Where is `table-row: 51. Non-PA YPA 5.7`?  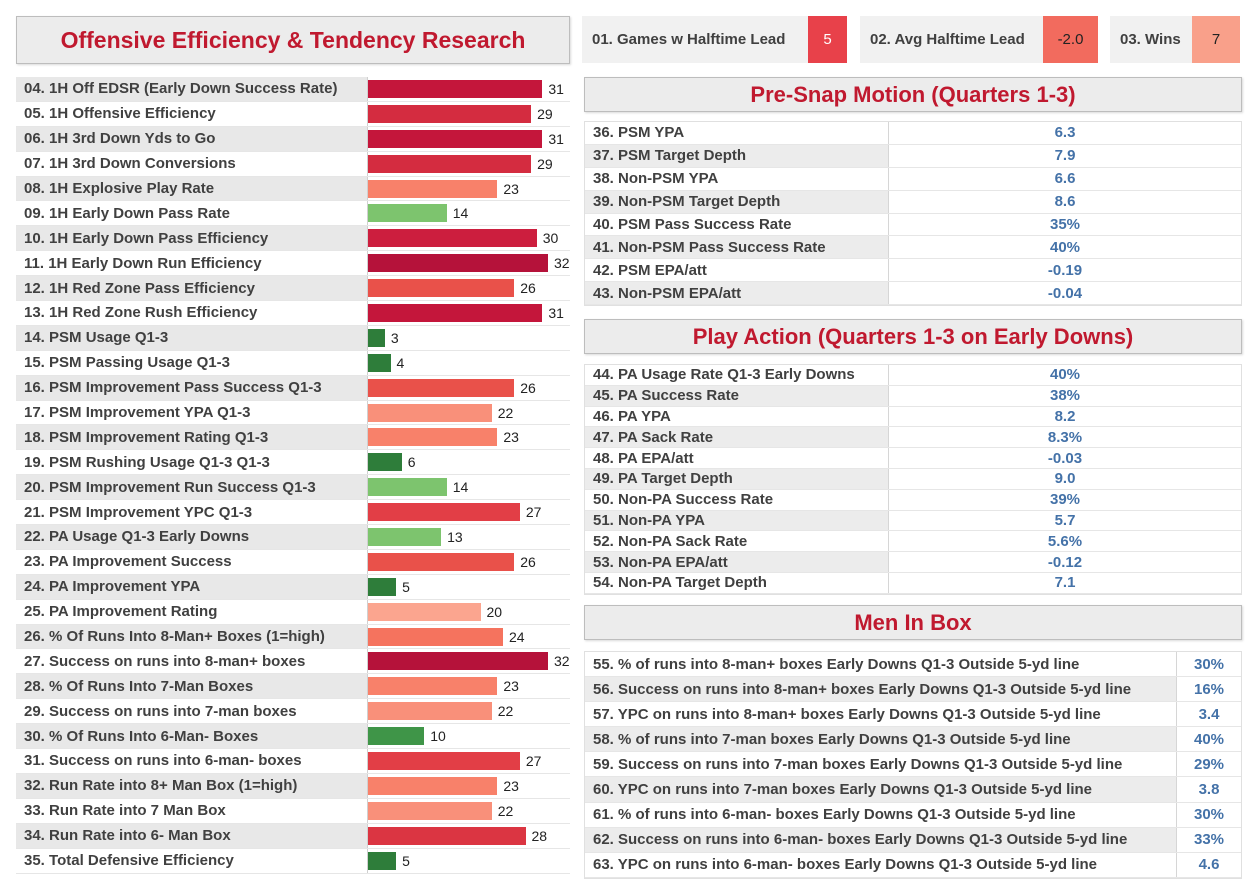
table-row: 51. Non-PA YPA 5.7 is located at coordinates (913, 521).